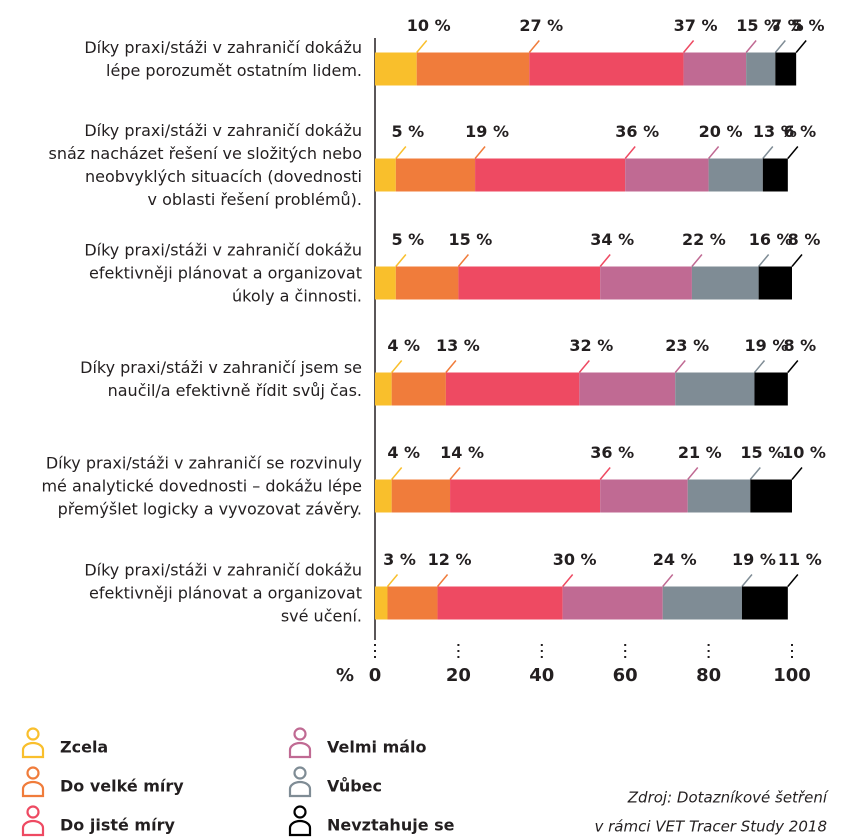  I want to click on value-label: 10 %, so click(804, 452).